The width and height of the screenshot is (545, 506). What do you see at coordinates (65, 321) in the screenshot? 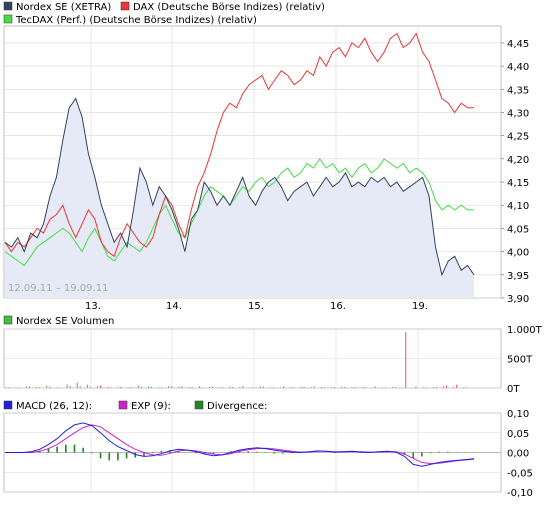
I see `legend-label: Nordex SE Volumen` at bounding box center [65, 321].